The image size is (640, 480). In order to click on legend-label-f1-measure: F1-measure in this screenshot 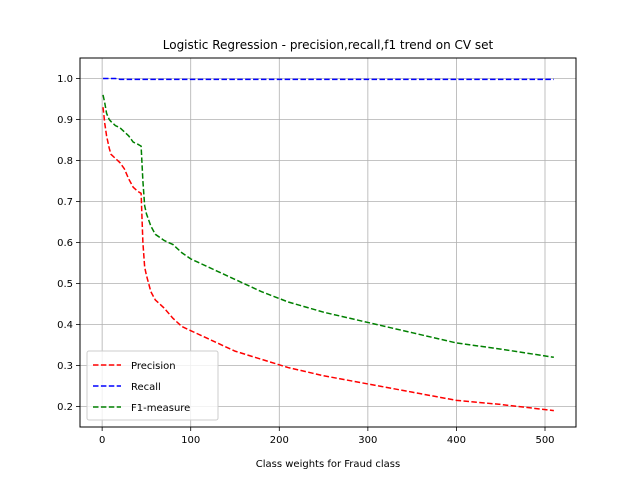, I will do `click(160, 408)`.